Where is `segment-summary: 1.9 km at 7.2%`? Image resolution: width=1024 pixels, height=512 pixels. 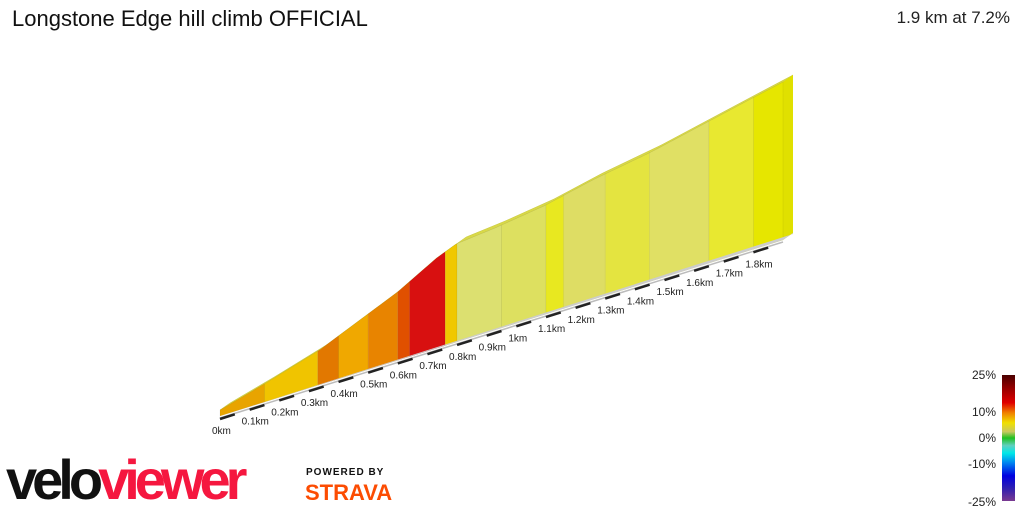 segment-summary: 1.9 km at 7.2% is located at coordinates (953, 17).